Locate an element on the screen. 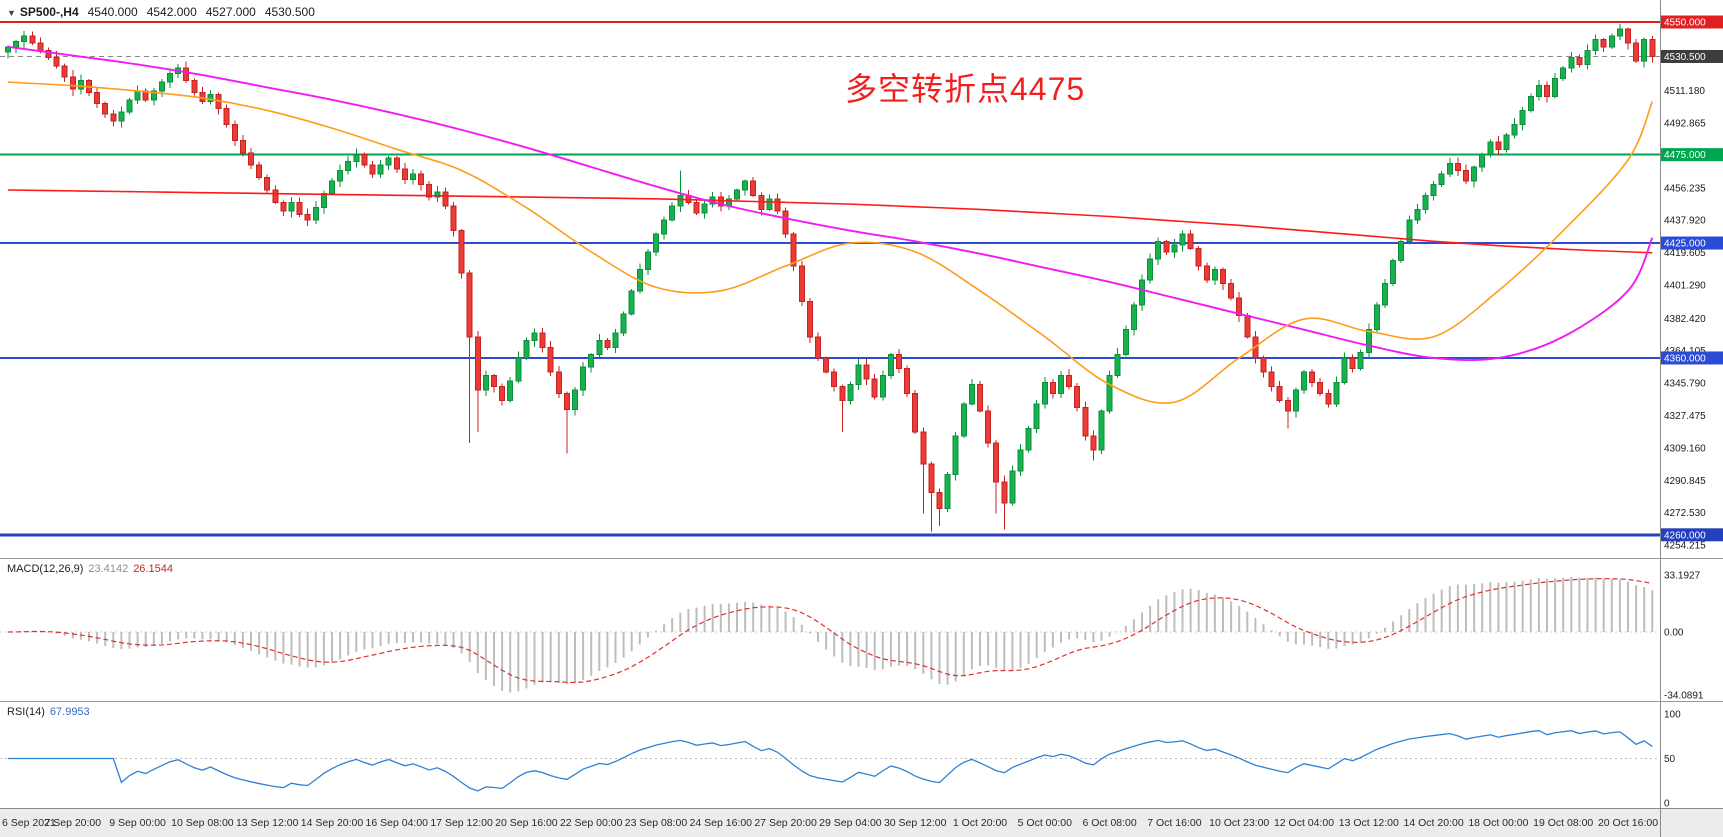  macd-panel is located at coordinates (830, 635).